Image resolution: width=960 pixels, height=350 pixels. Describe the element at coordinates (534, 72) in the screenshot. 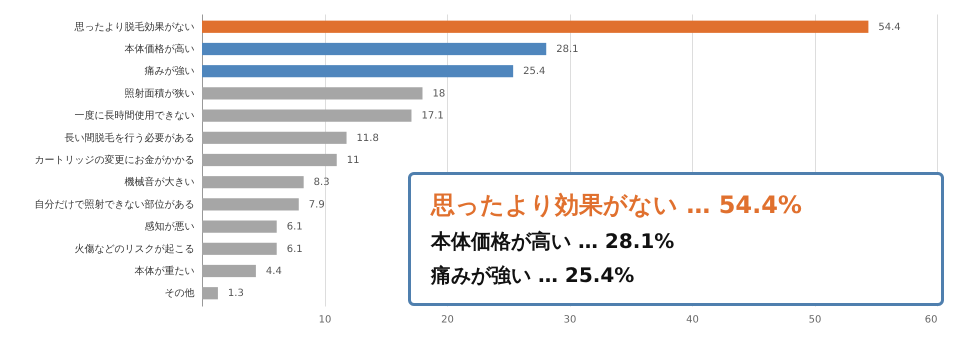

I see `data-label: 25.4` at that location.